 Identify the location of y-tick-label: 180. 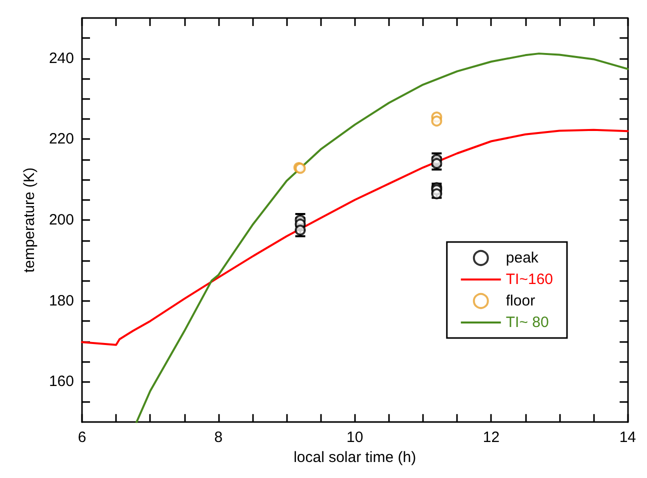
(61, 301).